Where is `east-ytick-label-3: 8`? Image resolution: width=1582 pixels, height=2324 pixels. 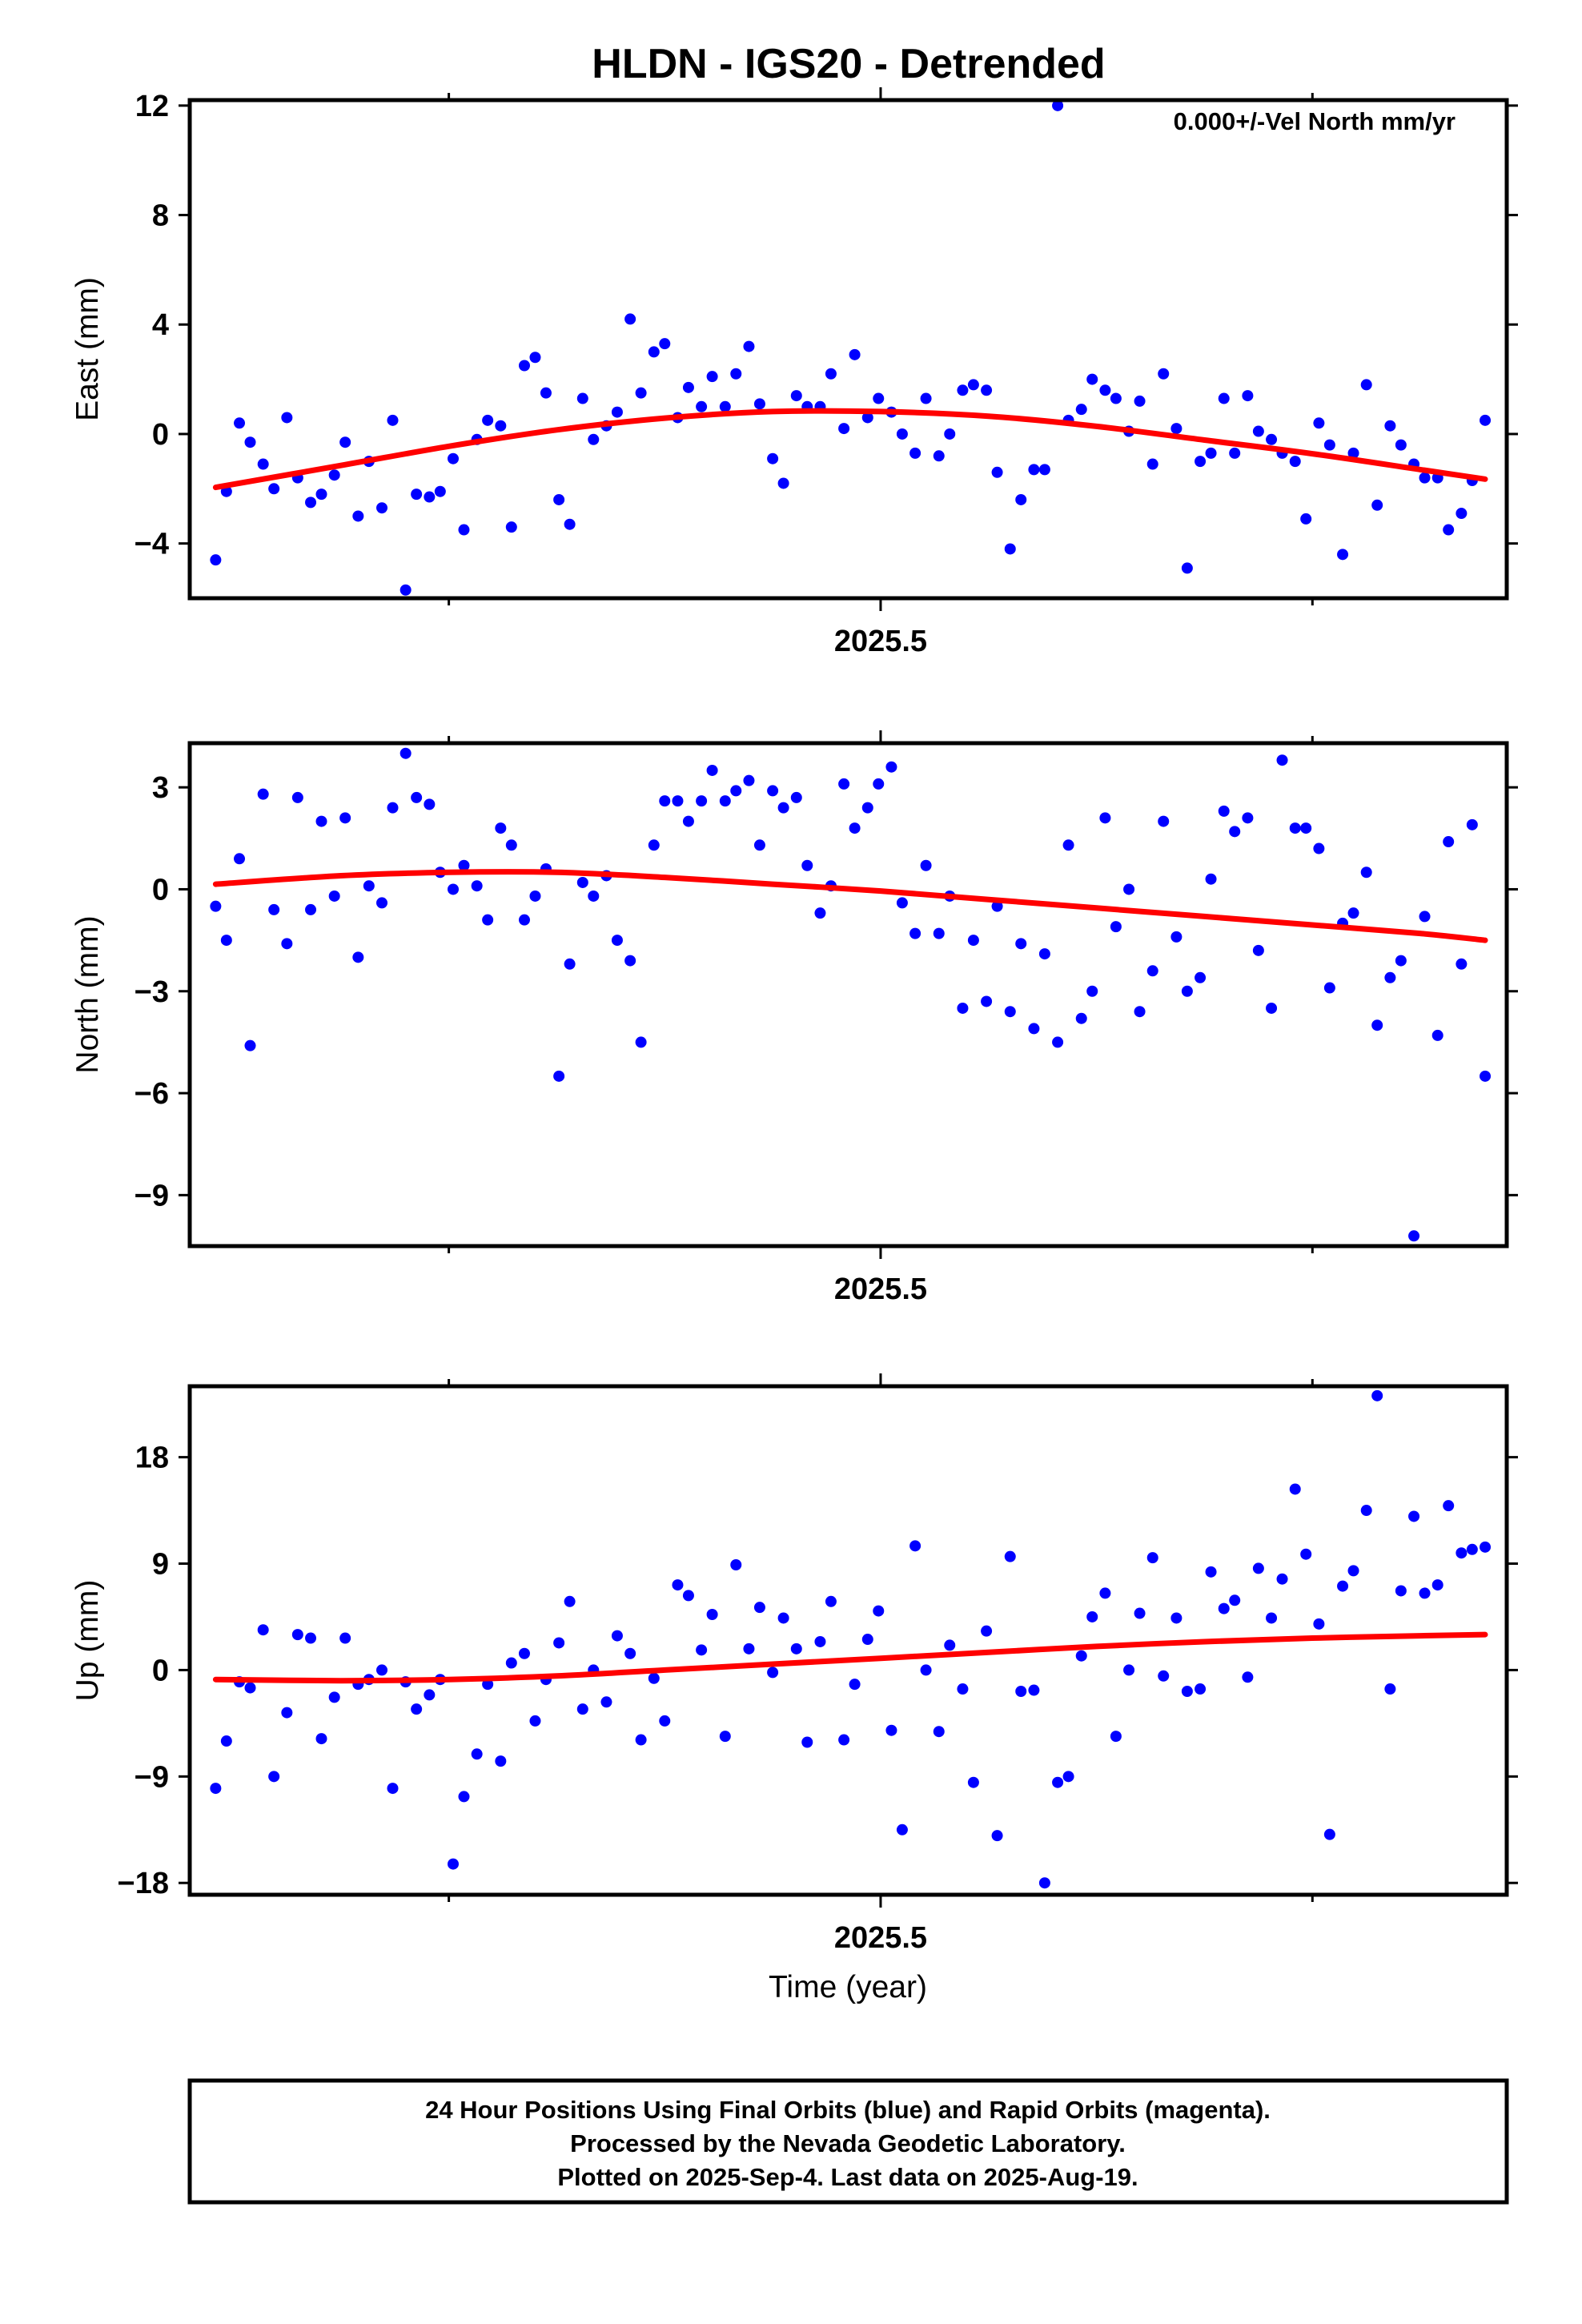
east-ytick-label-3: 8 is located at coordinates (161, 216).